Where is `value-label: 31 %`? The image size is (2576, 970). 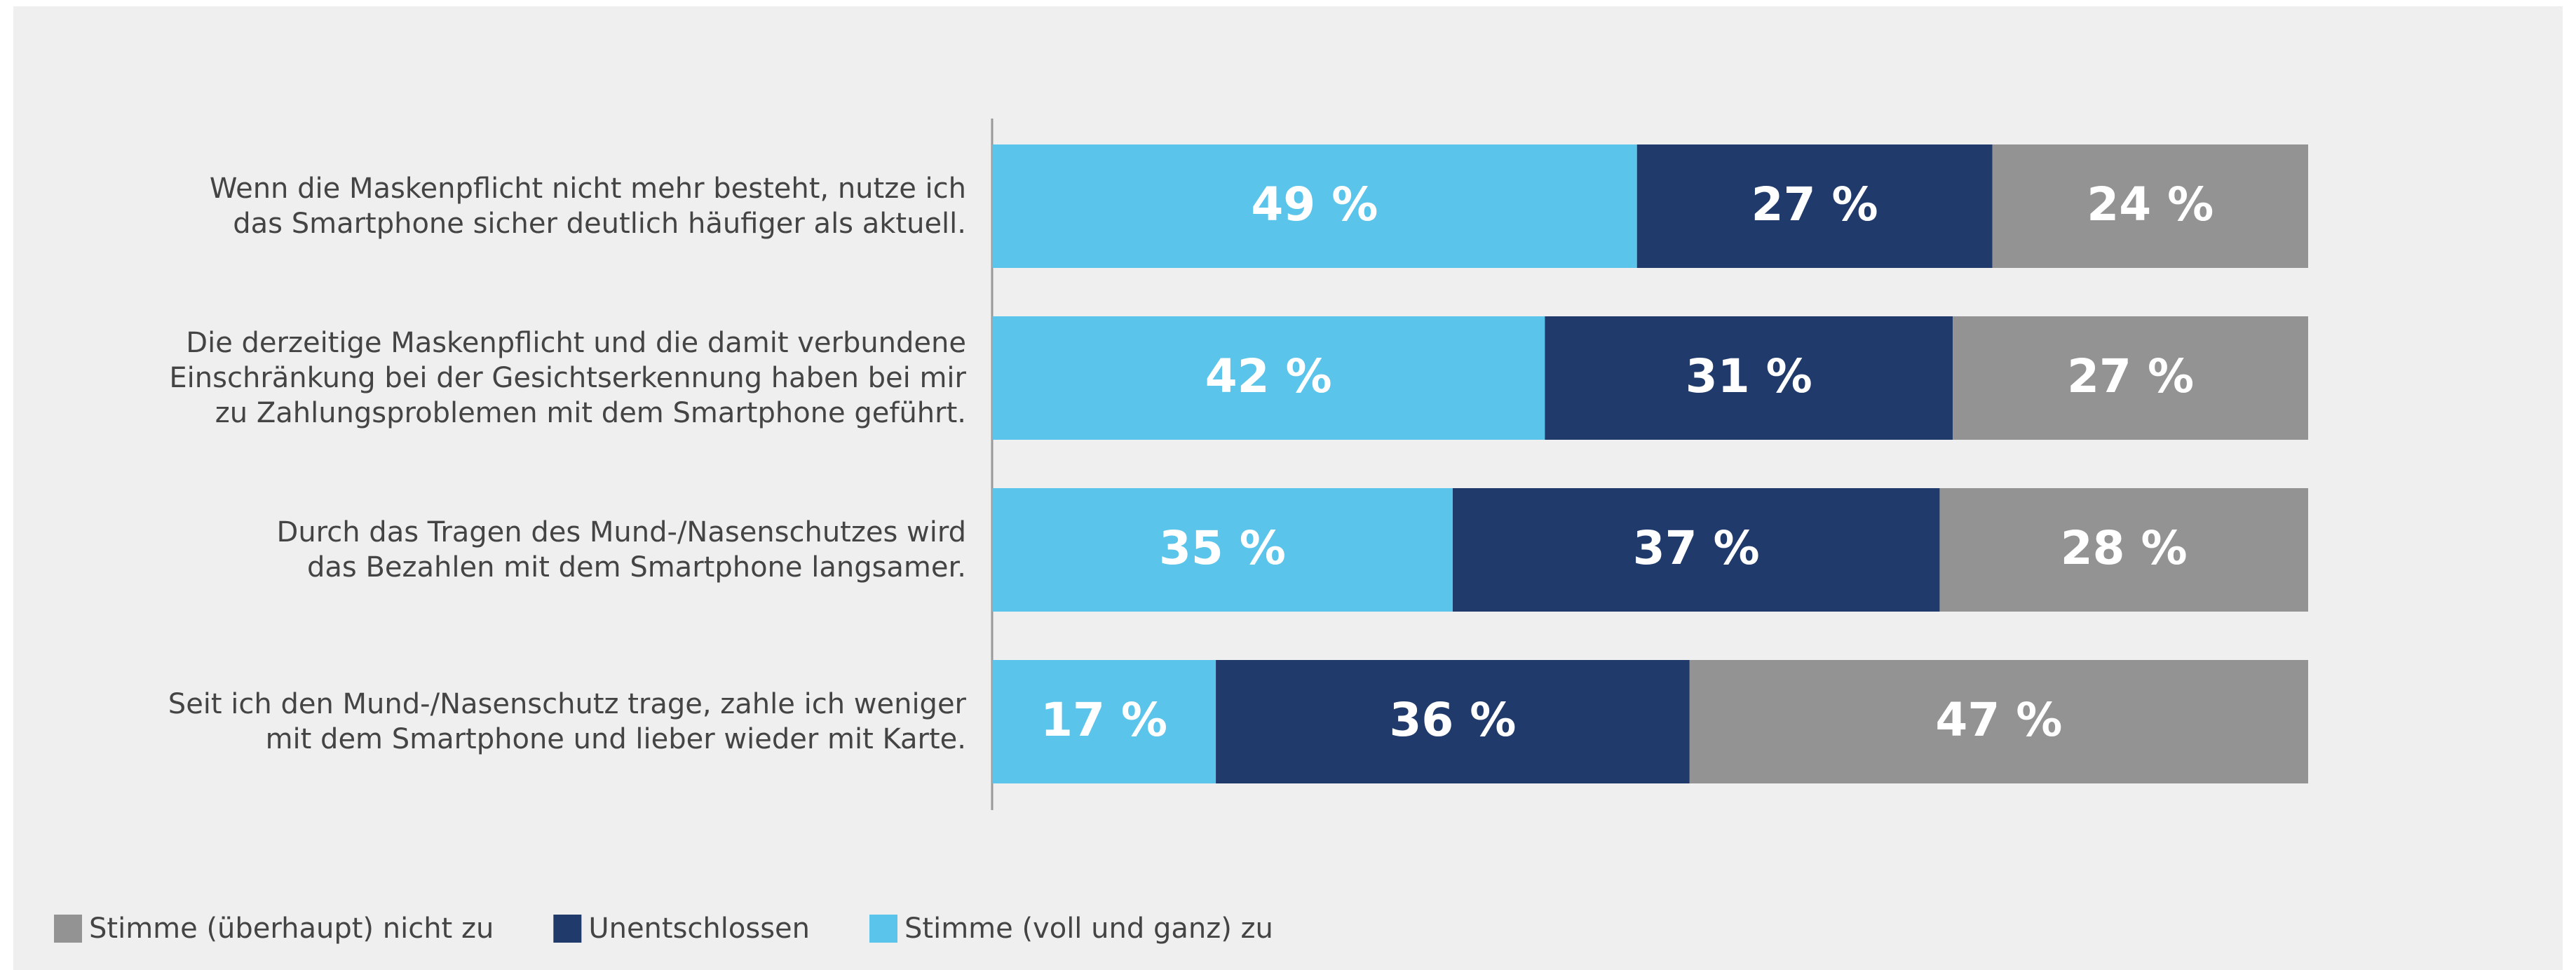 value-label: 31 % is located at coordinates (1749, 376).